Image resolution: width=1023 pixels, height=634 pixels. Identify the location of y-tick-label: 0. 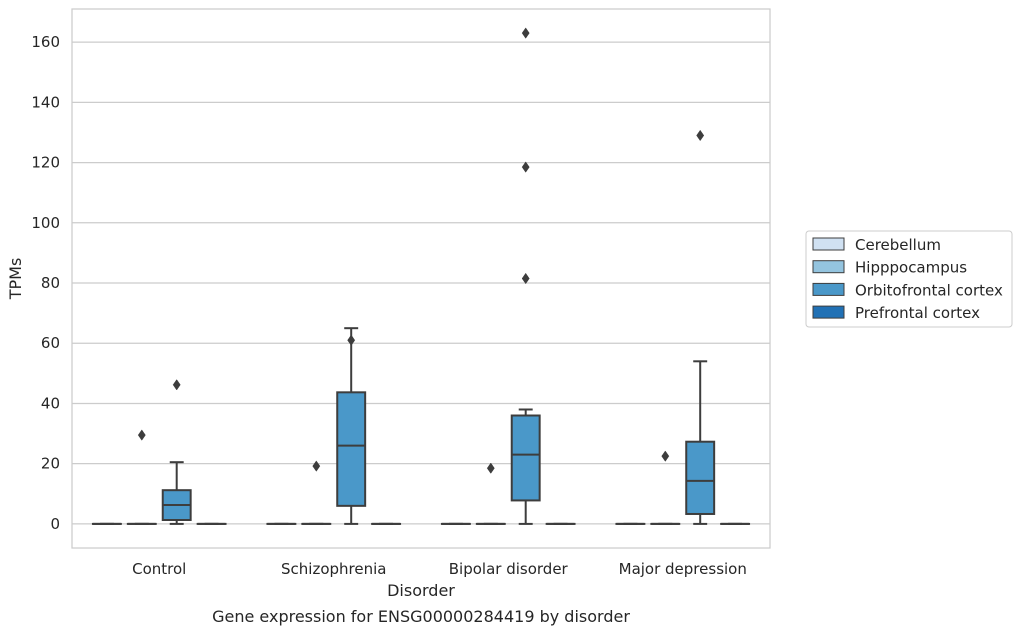
(55, 524).